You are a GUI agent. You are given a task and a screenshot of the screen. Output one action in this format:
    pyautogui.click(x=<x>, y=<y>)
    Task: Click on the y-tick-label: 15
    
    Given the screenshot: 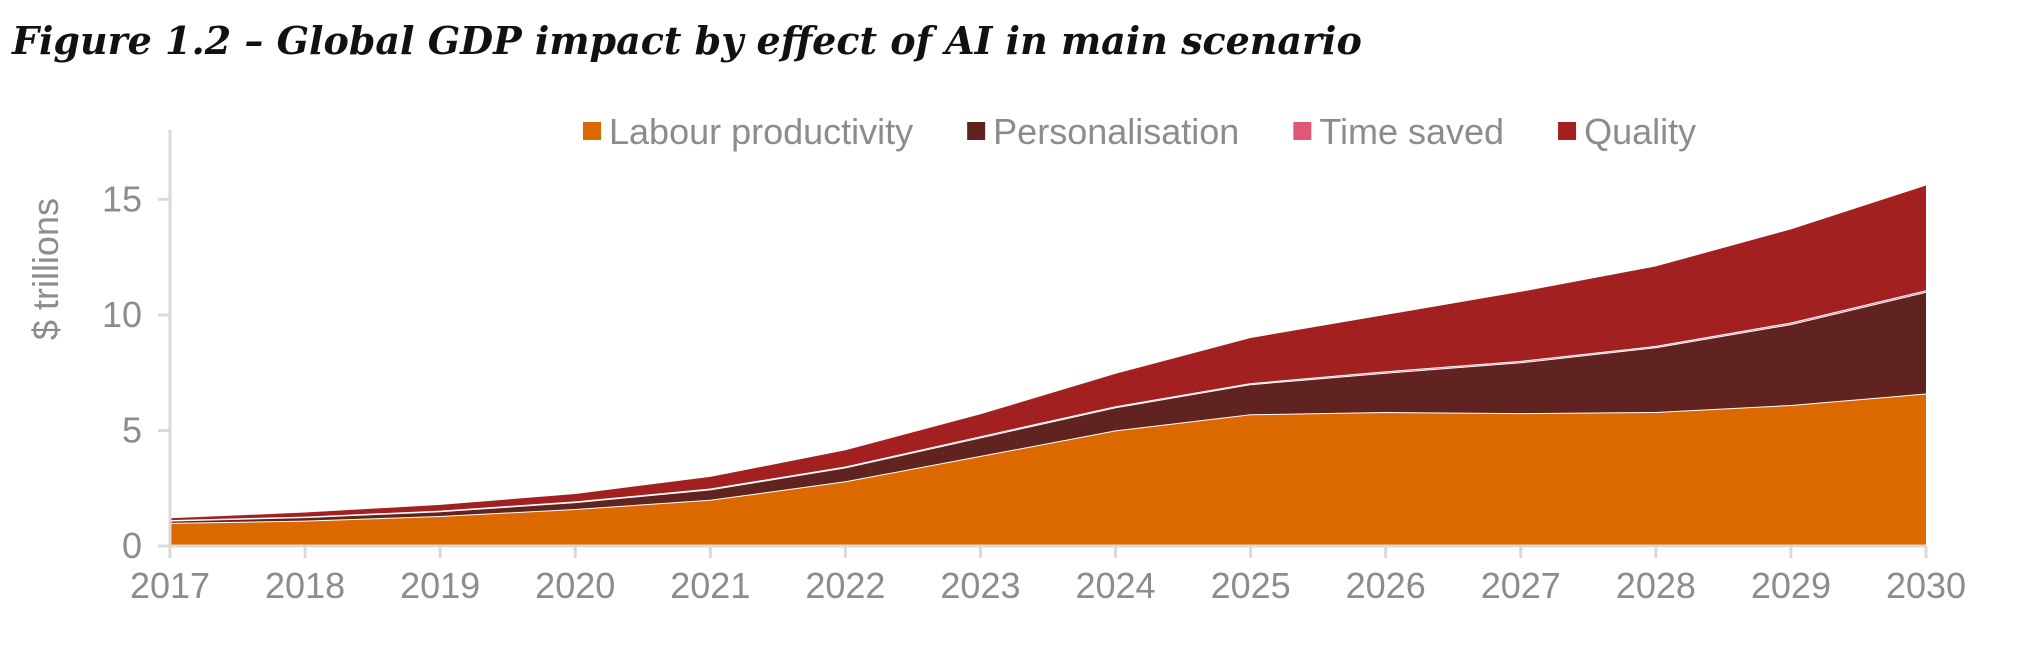 What is the action you would take?
    pyautogui.click(x=122, y=198)
    